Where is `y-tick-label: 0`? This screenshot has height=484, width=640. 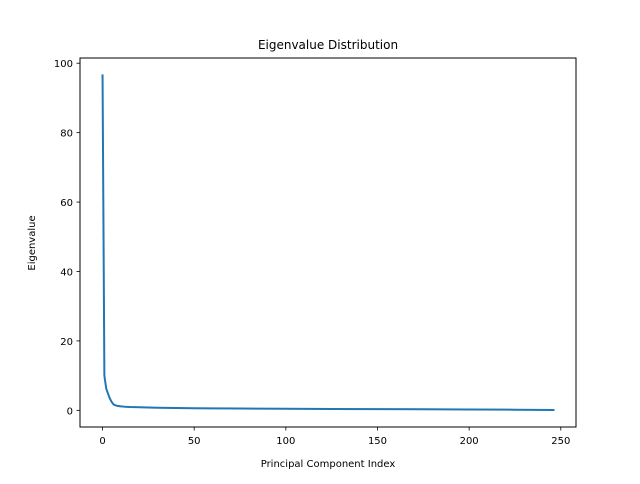
y-tick-label: 0 is located at coordinates (70, 411).